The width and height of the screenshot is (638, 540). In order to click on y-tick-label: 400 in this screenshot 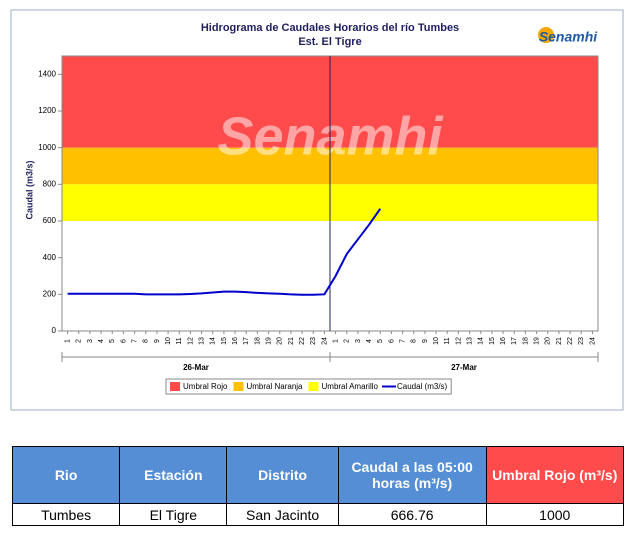, I will do `click(50, 257)`.